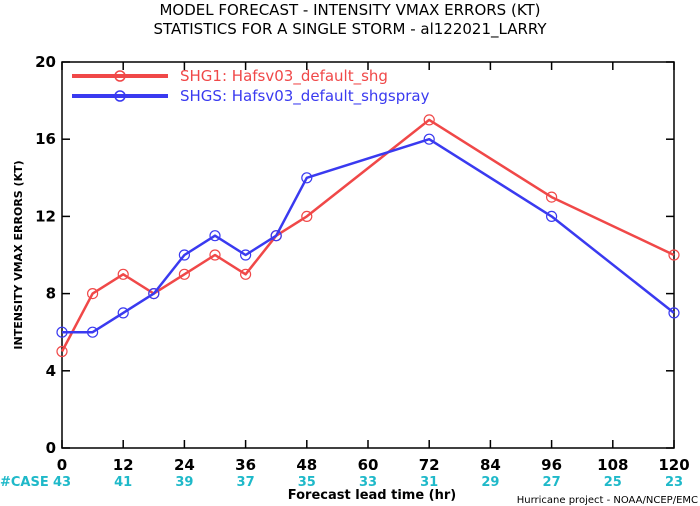  Describe the element at coordinates (552, 482) in the screenshot. I see `case-count: 27` at that location.